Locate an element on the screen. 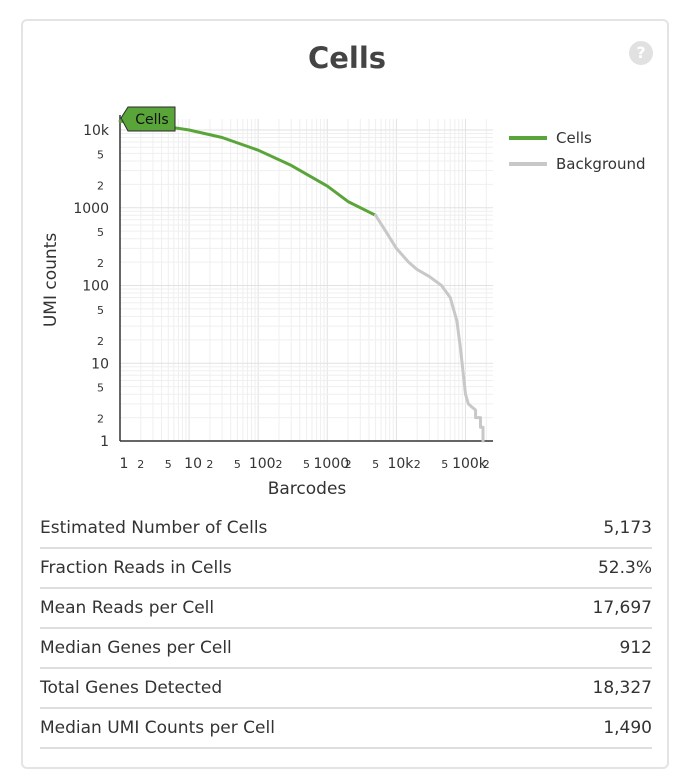 This screenshot has width=688, height=782. metric-value: 912 is located at coordinates (635, 648).